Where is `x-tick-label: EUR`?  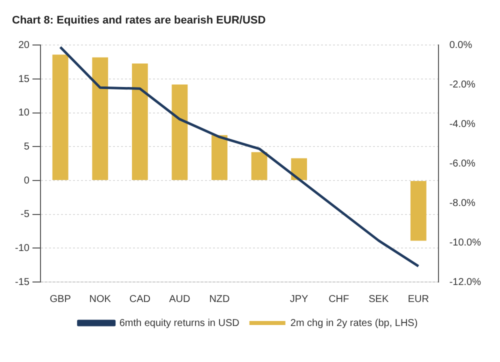
x-tick-label: EUR is located at coordinates (418, 299).